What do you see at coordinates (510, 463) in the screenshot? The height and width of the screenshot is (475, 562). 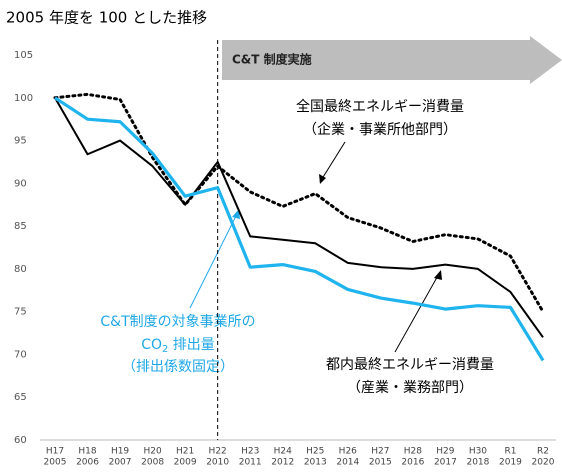 I see `x-tick-label: 2019` at bounding box center [510, 463].